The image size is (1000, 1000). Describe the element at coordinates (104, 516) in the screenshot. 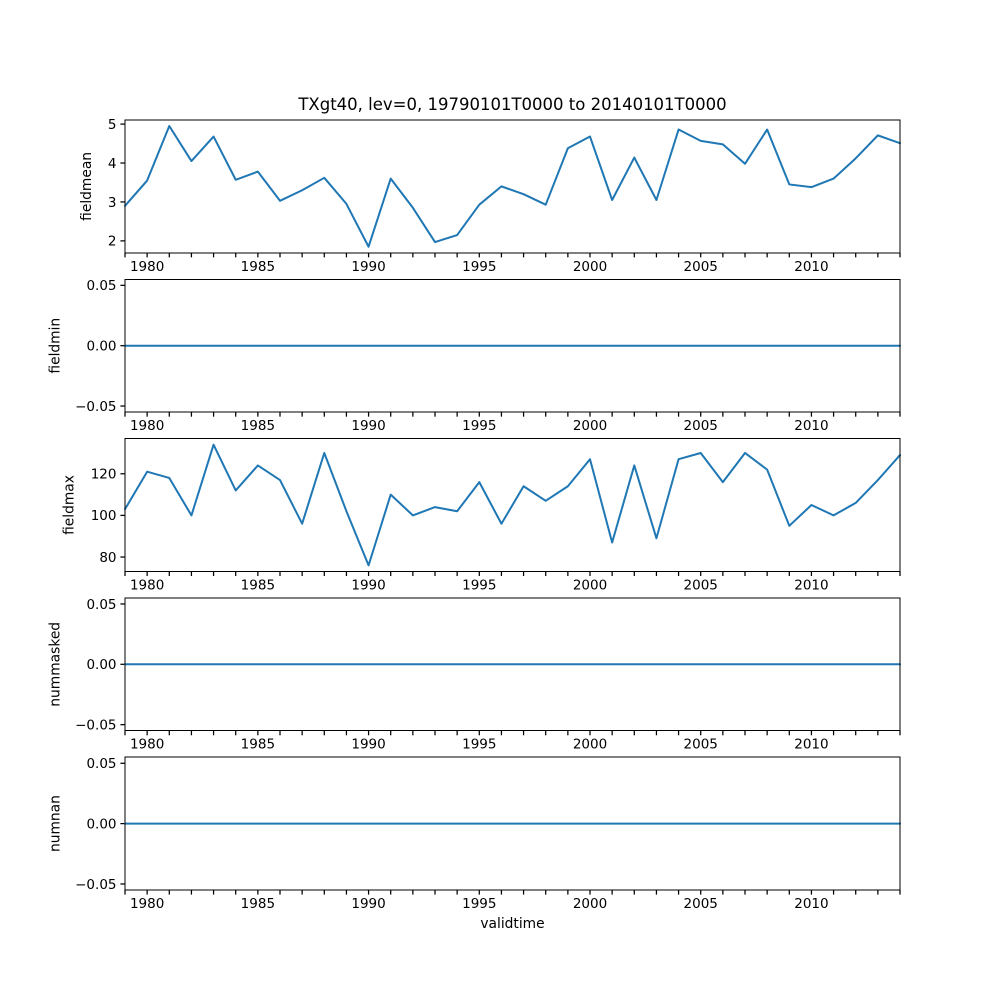

I see `y-tick-label: 100` at that location.